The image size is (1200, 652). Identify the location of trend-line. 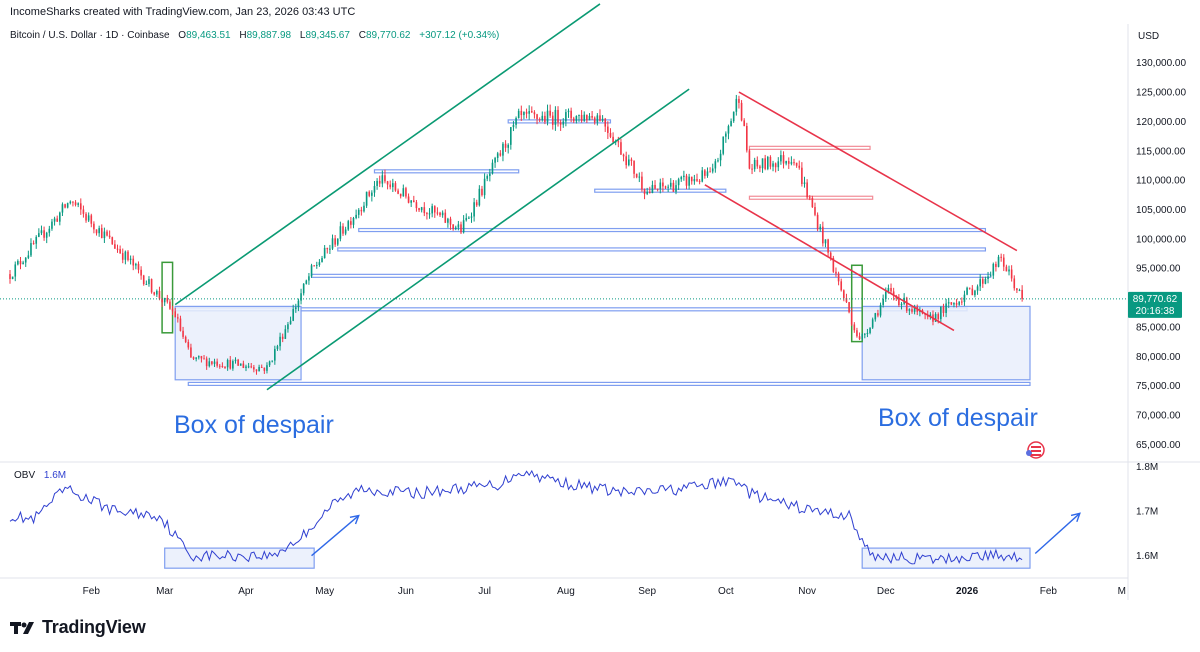
(878, 171).